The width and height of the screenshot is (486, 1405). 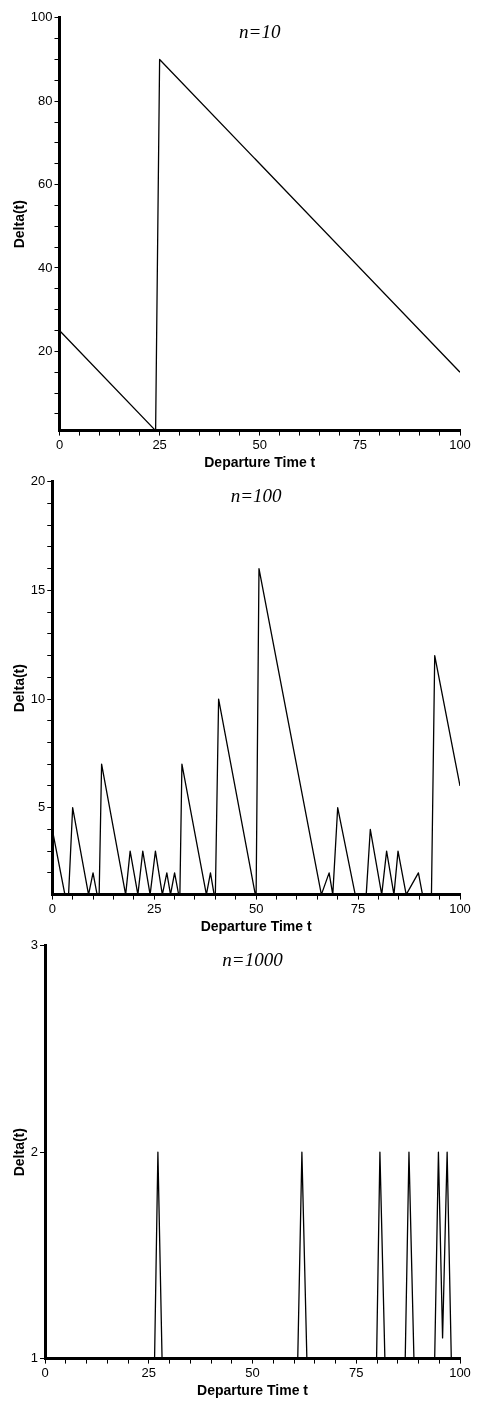 What do you see at coordinates (45, 184) in the screenshot?
I see `y-tick-label: 60` at bounding box center [45, 184].